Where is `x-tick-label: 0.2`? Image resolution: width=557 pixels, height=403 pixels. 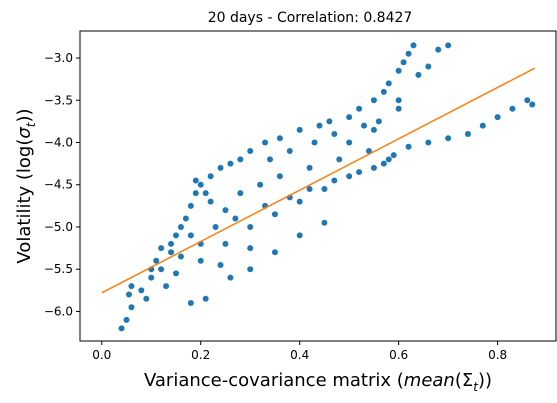 x-tick-label: 0.2 is located at coordinates (200, 355).